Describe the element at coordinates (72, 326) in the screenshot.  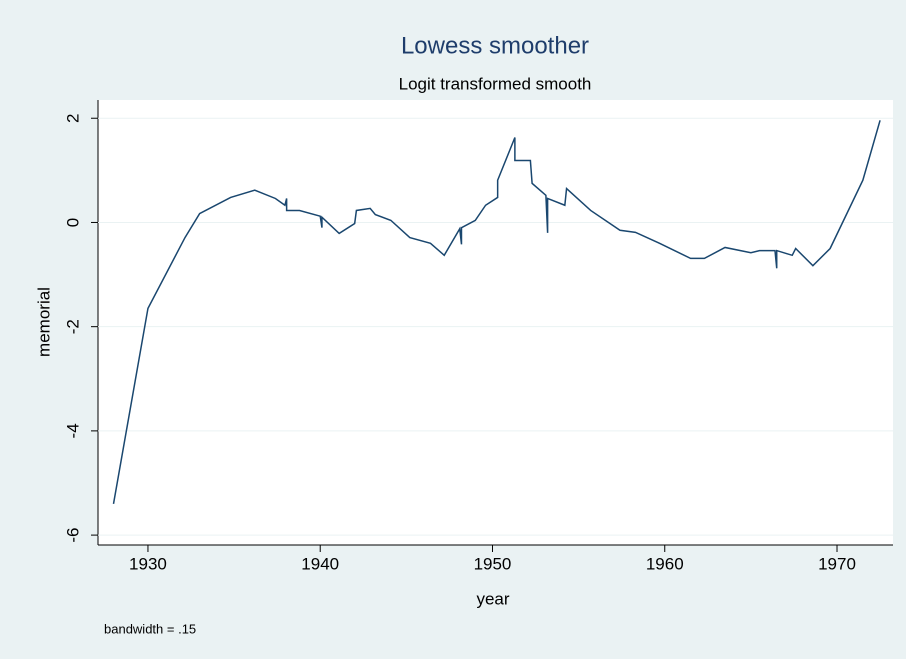
I see `y-tick-label: -2` at that location.